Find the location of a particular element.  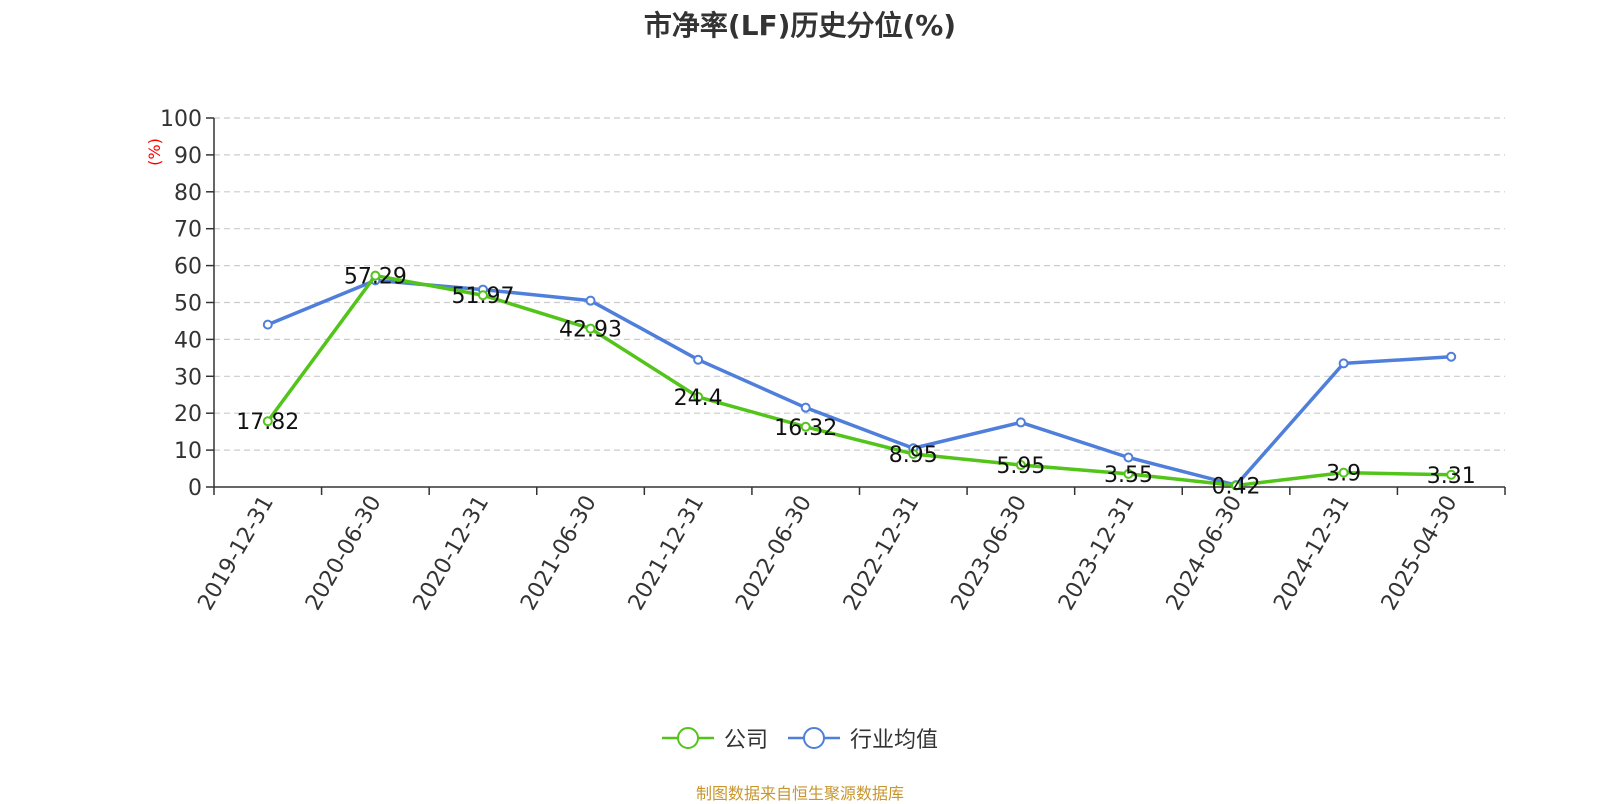

x-tick-label: 2024-12-31 is located at coordinates (1312, 553).